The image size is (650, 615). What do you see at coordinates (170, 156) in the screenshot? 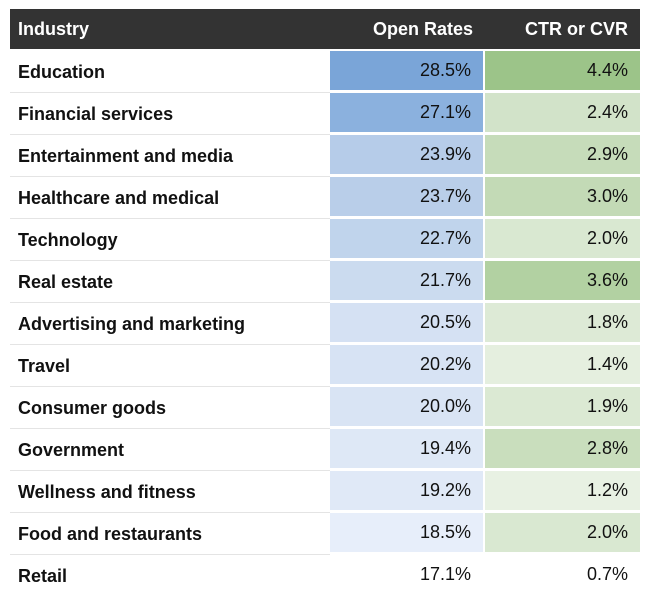
I see `industry-cell: Entertainment and media` at bounding box center [170, 156].